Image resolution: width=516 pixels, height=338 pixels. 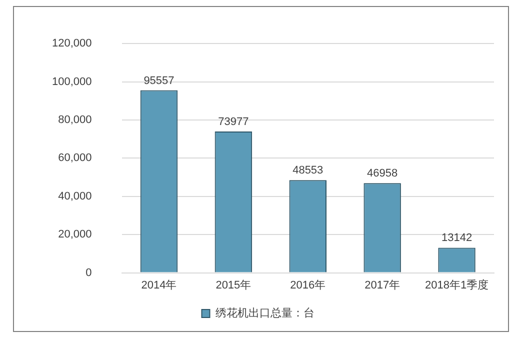 What do you see at coordinates (75, 196) in the screenshot?
I see `y-tick-label: 40,000` at bounding box center [75, 196].